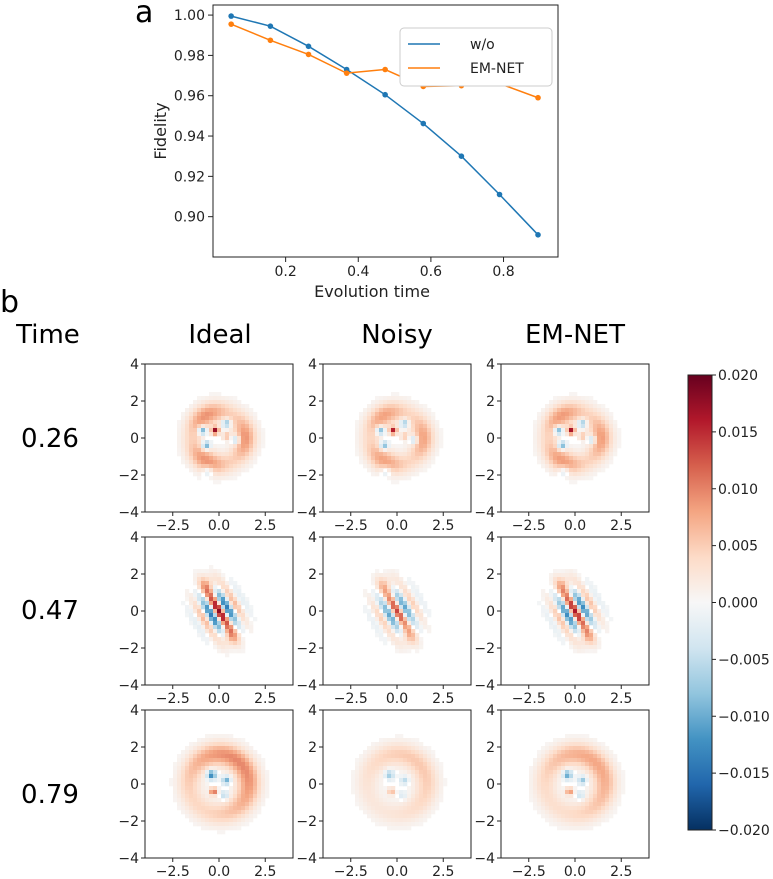 Image resolution: width=773 pixels, height=879 pixels. What do you see at coordinates (270, 26) in the screenshot?
I see `series-w-o-point` at bounding box center [270, 26].